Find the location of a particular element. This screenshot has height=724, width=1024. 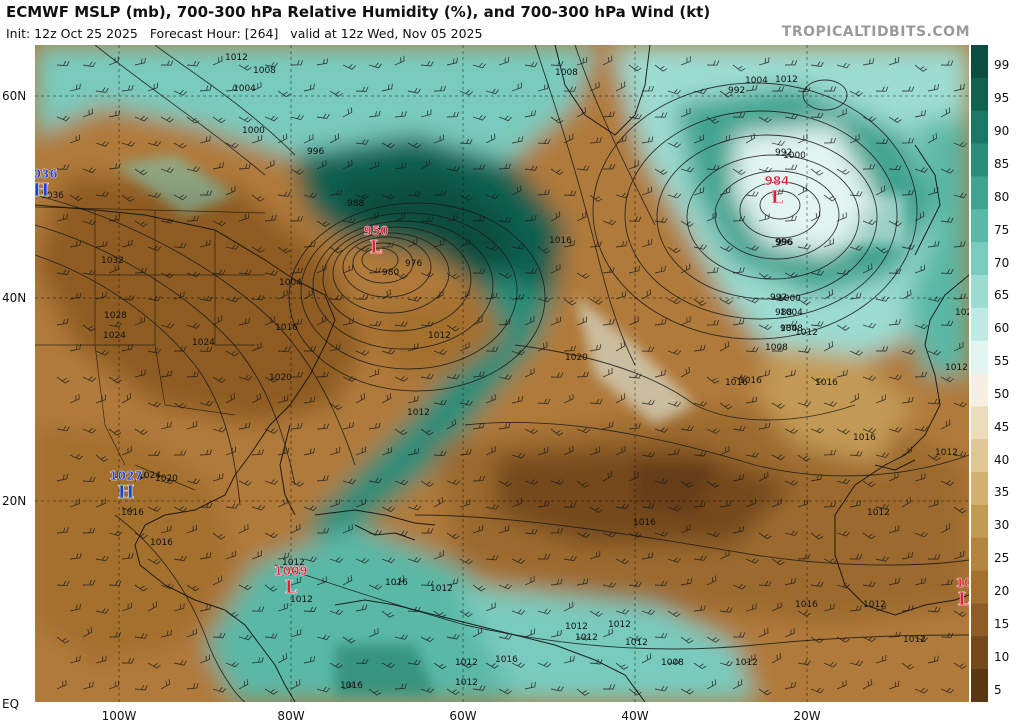

isobar-label: 980 is located at coordinates (390, 273).